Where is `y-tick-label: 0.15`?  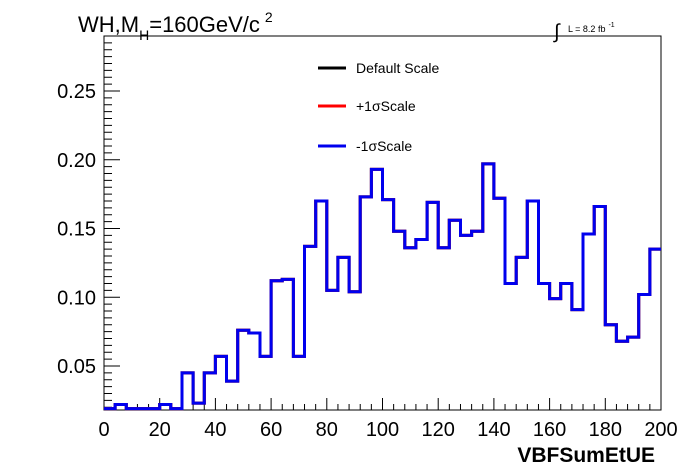 y-tick-label: 0.15 is located at coordinates (76, 230).